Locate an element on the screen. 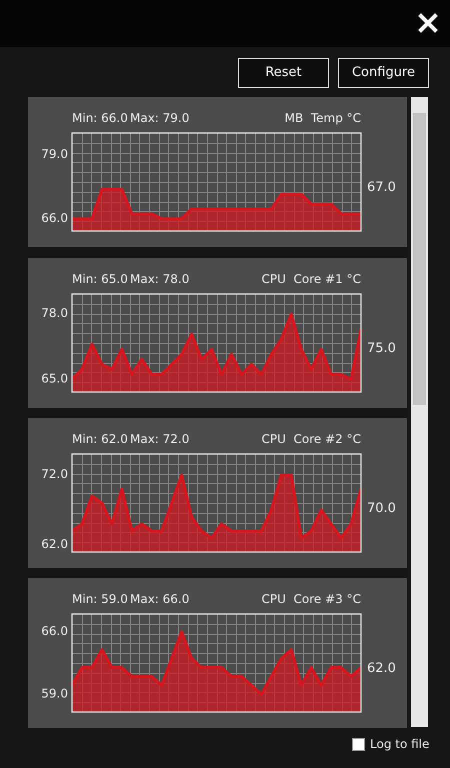 The height and width of the screenshot is (768, 450). text: Min: 62.0 is located at coordinates (100, 439).